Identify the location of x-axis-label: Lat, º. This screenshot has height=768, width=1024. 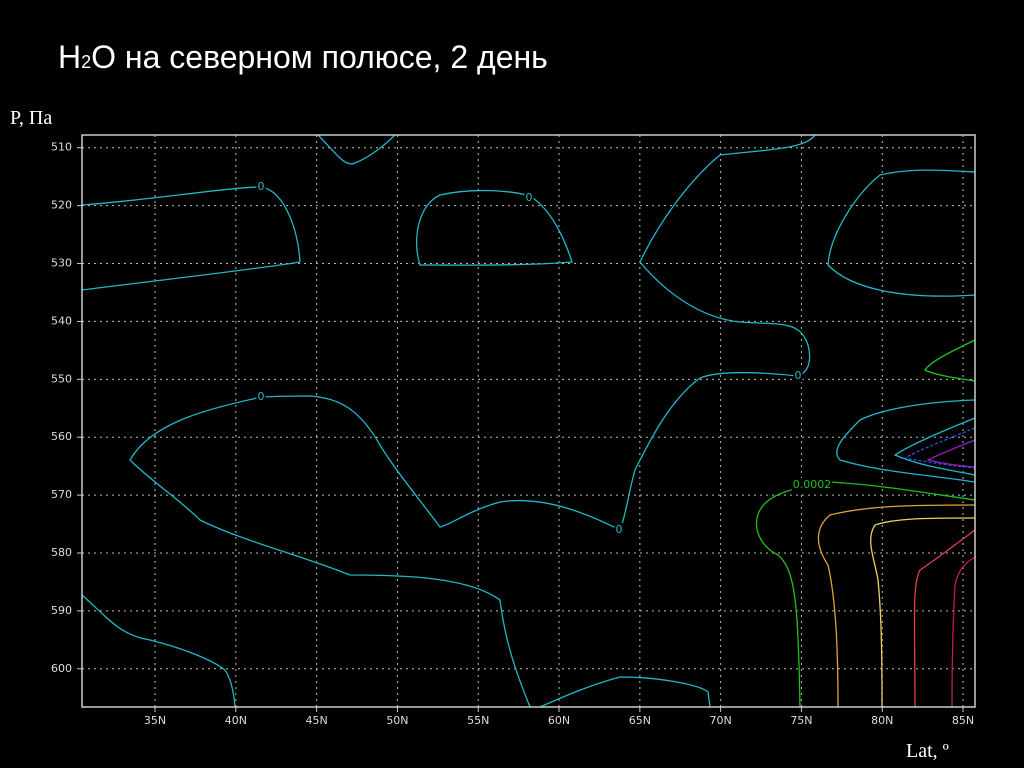
(927, 751).